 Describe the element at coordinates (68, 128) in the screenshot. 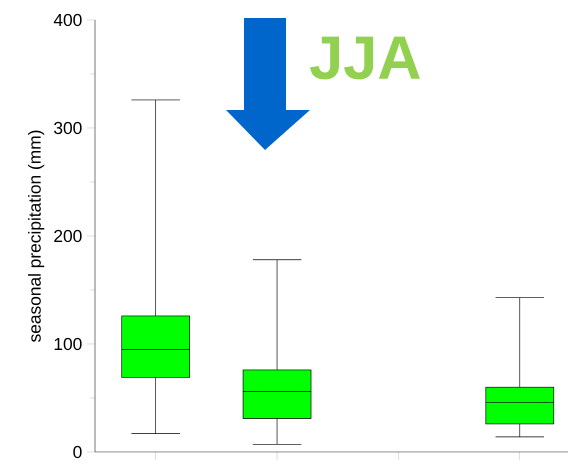

I see `y-tick-label: 300` at that location.